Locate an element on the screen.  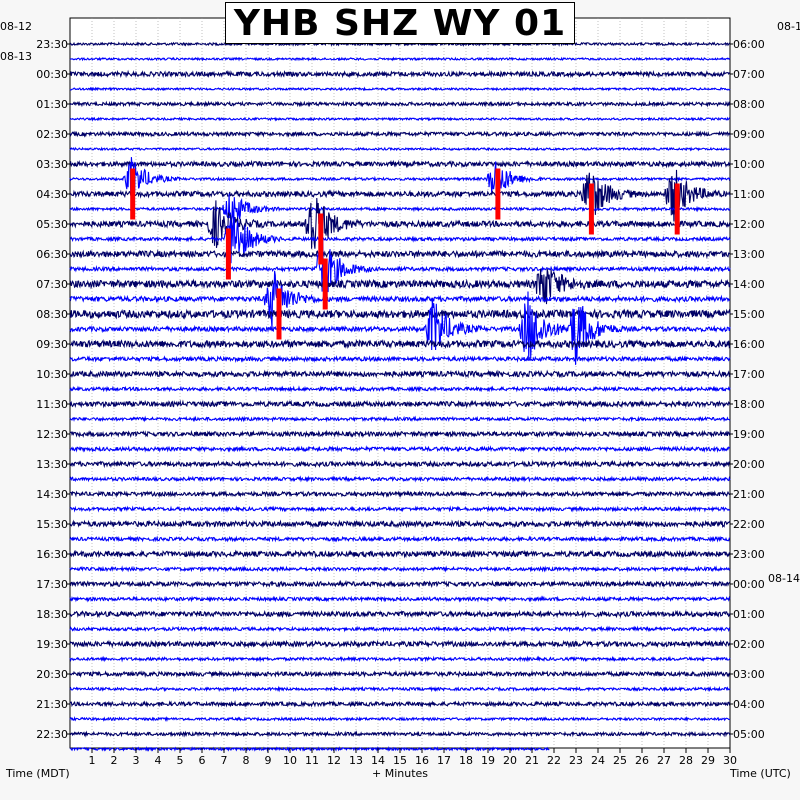
y-tick-label-left: 22:30 is located at coordinates (52, 734).